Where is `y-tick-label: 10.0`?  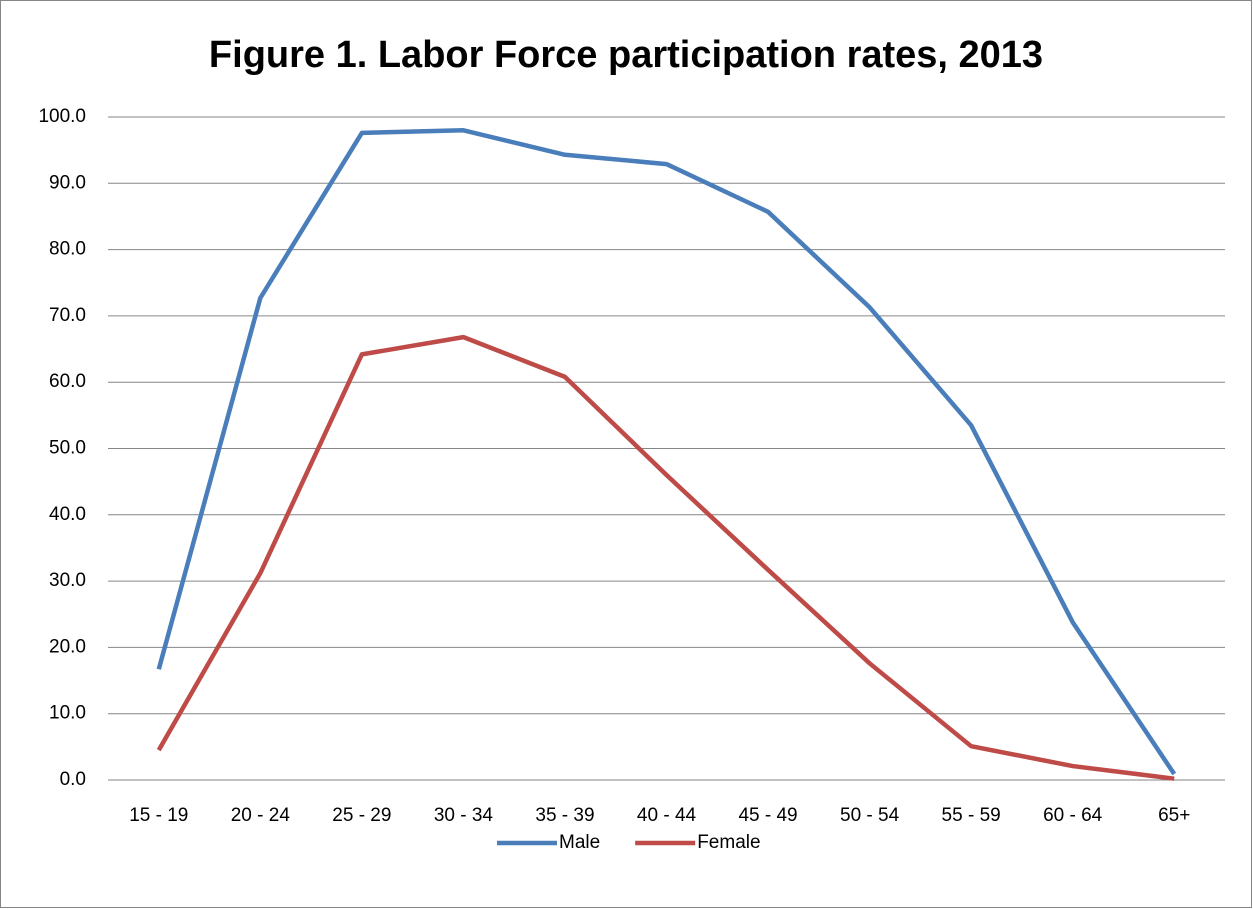 y-tick-label: 10.0 is located at coordinates (67, 713).